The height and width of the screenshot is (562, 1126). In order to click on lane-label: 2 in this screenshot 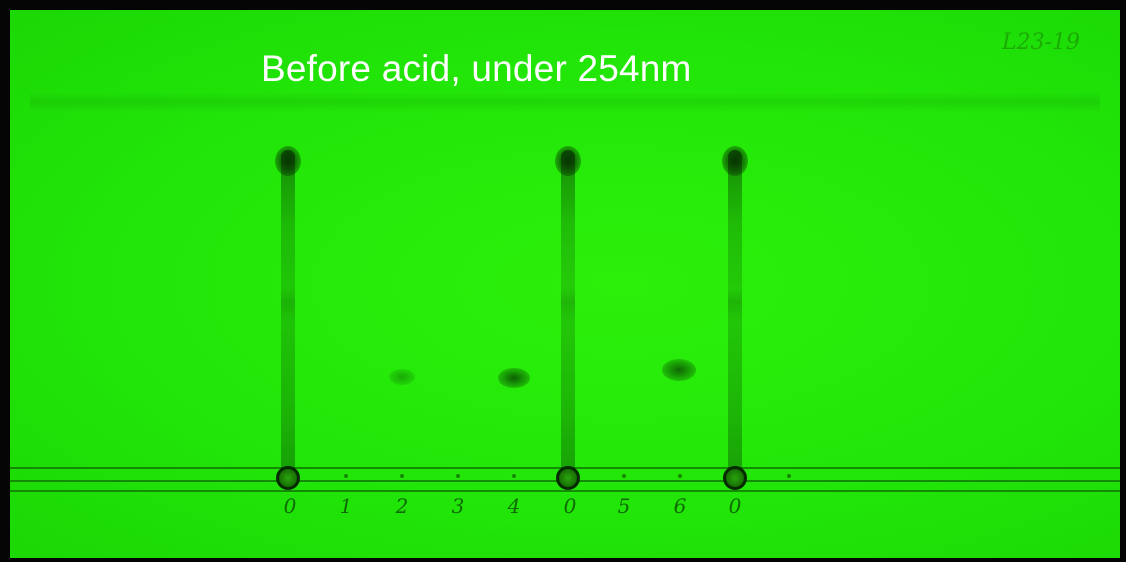, I will do `click(402, 506)`.